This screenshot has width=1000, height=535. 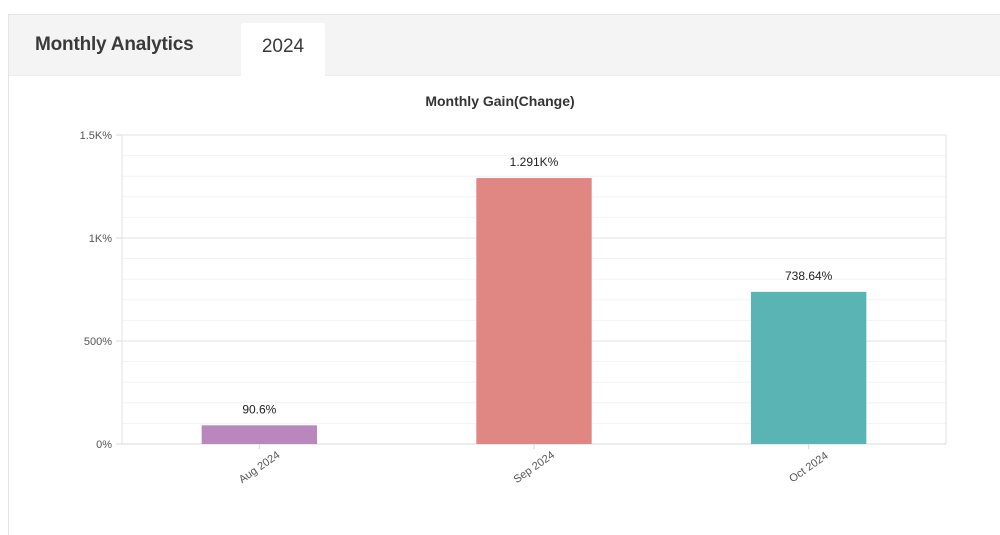 I want to click on y-tick-label: 1.5K%, so click(x=96, y=136).